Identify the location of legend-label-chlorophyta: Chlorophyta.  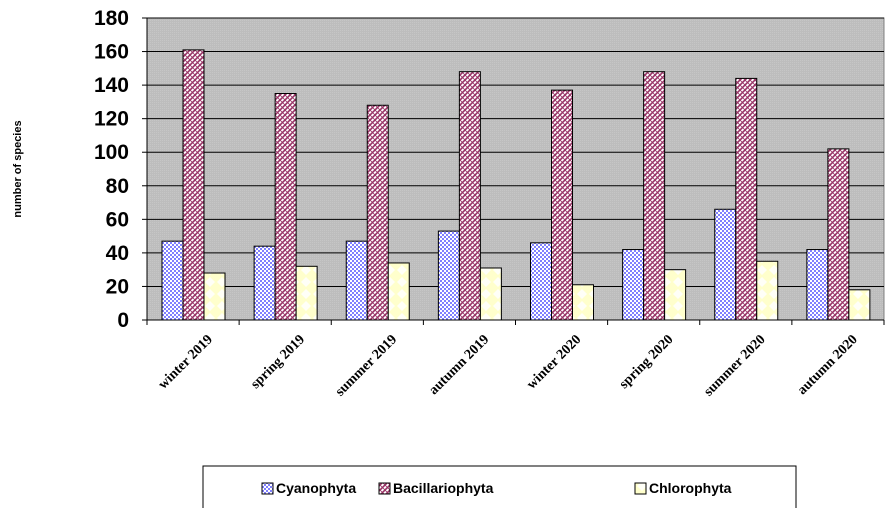
(690, 488).